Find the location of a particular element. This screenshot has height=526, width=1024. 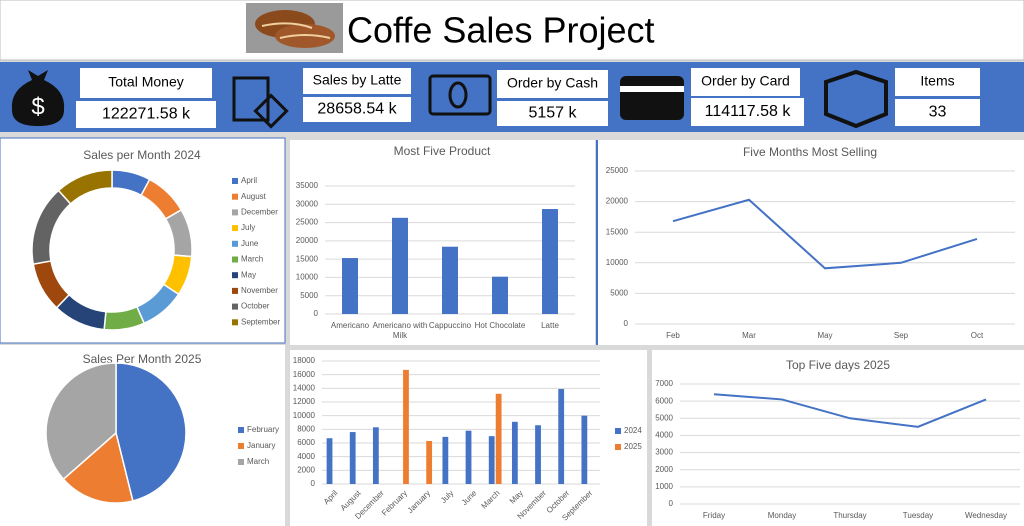

legend-label: May is located at coordinates (248, 274).